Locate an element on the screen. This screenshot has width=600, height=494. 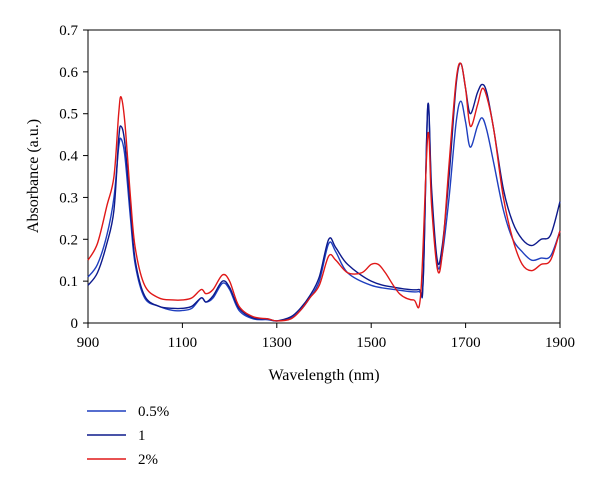
x-tick-label: 900 is located at coordinates (88, 343).